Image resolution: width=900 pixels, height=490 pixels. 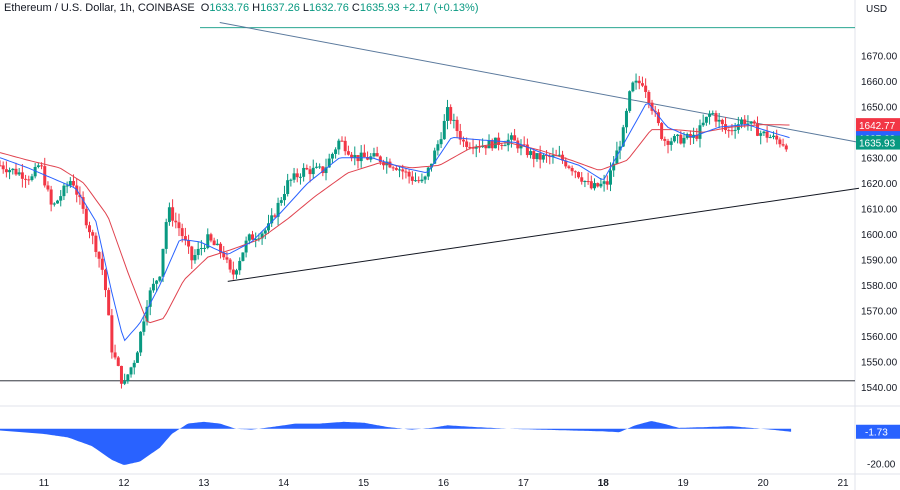 I want to click on y-tick-label: 1650.00, so click(x=879, y=108).